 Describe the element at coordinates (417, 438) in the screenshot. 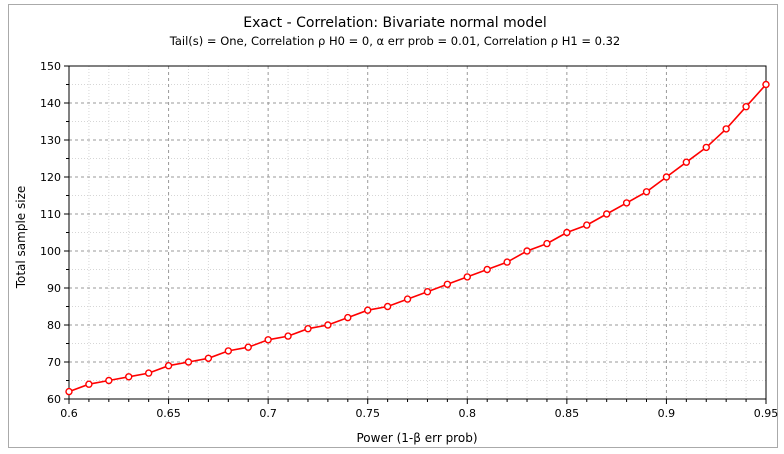

I see `x-axis-label: Power (1-β err prob)` at that location.